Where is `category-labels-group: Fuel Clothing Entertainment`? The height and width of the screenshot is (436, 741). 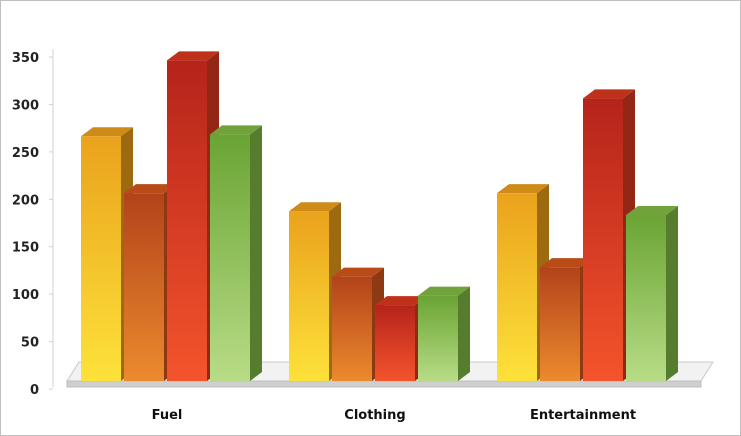 category-labels-group: Fuel Clothing Entertainment is located at coordinates (394, 415).